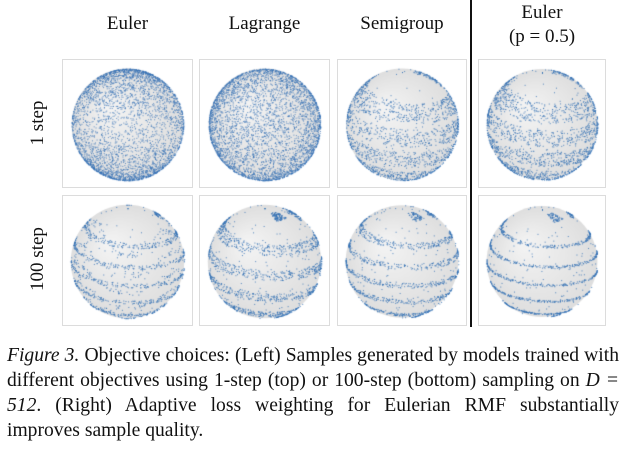 Image resolution: width=626 pixels, height=454 pixels. I want to click on sphere-panel-semigroup-1step, so click(402, 123).